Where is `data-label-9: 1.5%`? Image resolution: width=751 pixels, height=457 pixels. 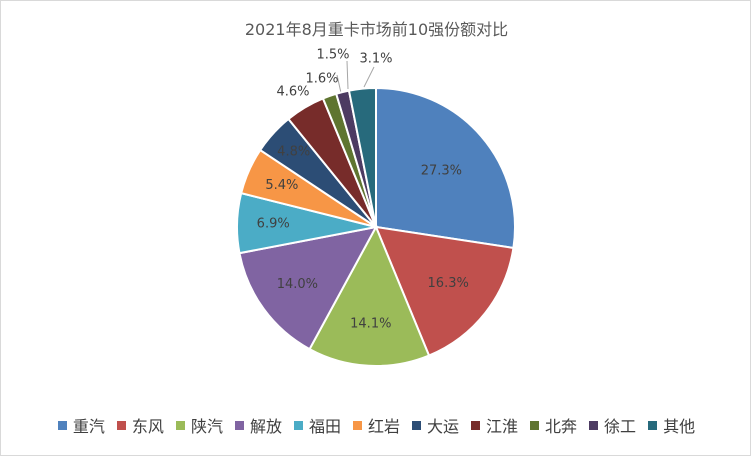
data-label-9: 1.5% is located at coordinates (332, 55).